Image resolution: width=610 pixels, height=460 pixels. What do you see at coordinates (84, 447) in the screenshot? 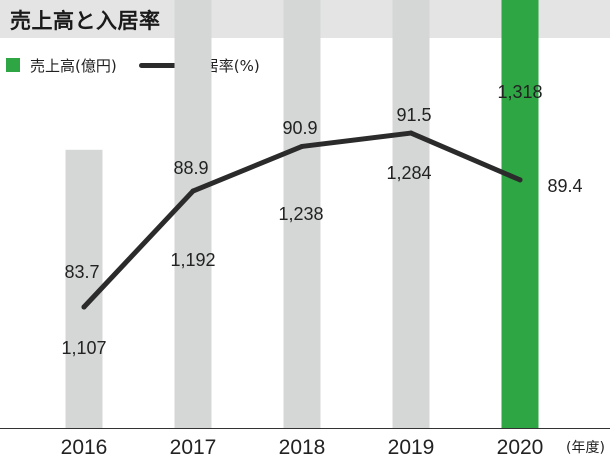
I see `x-tick-2016: 2016` at bounding box center [84, 447].